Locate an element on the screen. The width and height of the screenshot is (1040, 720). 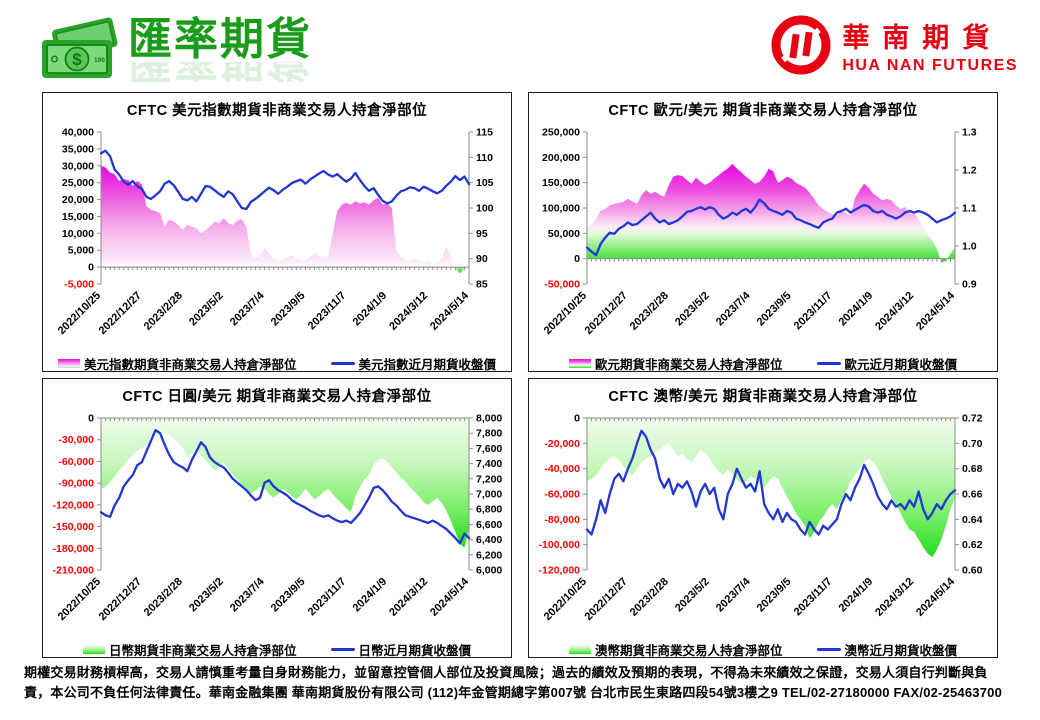
chart-title: CFTC 歐元/美元 期貨非商業交易人持倉淨部位 is located at coordinates (763, 111).